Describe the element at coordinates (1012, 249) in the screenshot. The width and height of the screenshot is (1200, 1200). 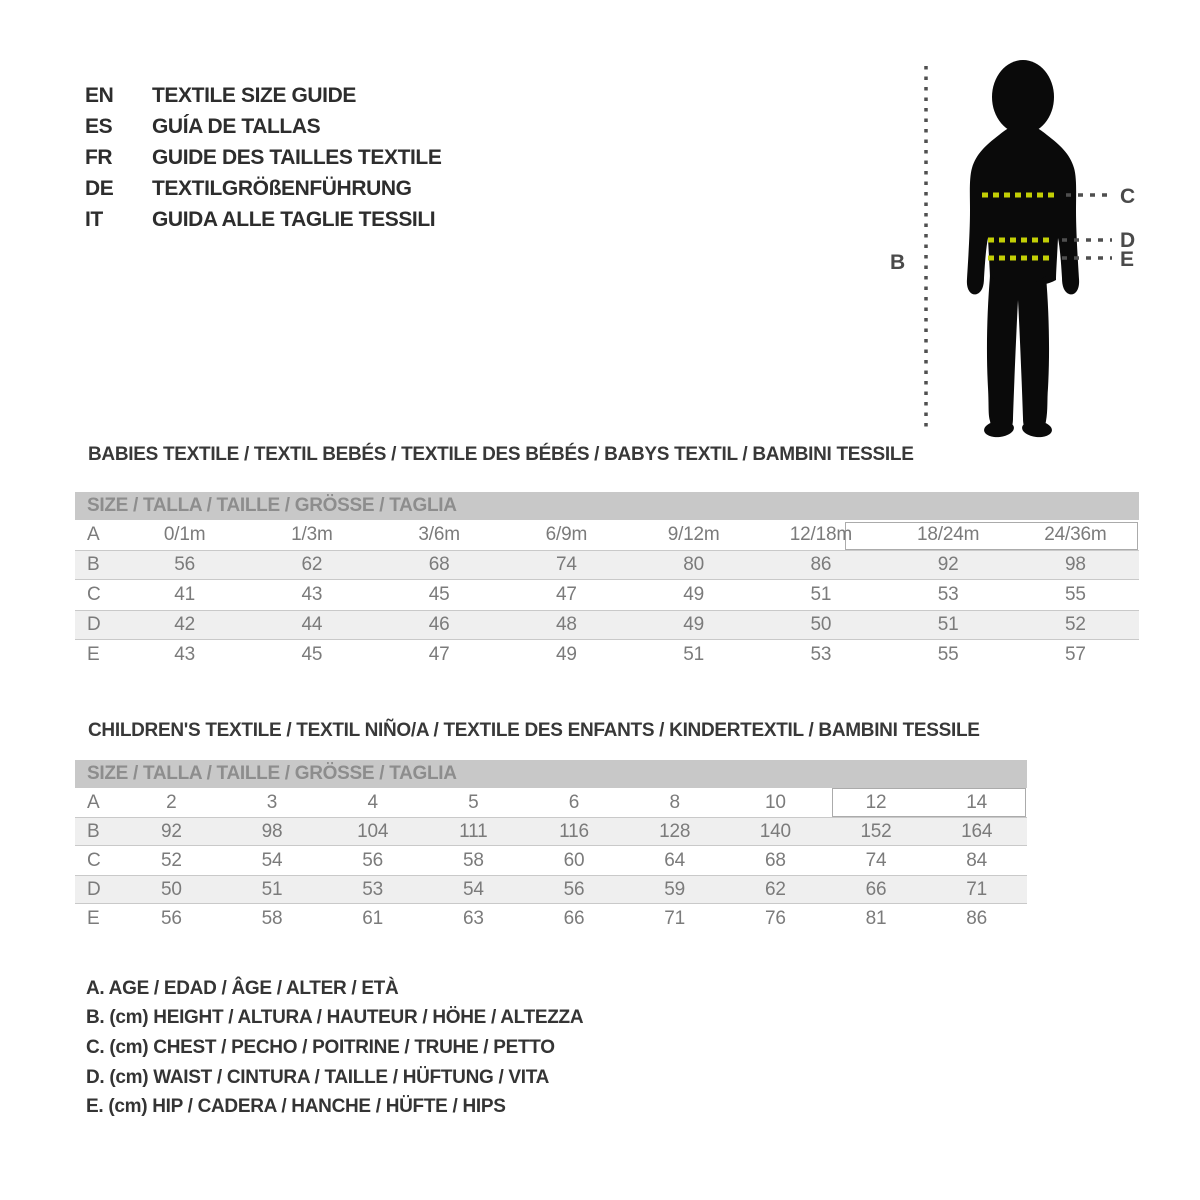
I see `child-silhouette-figure: B C D E` at that location.